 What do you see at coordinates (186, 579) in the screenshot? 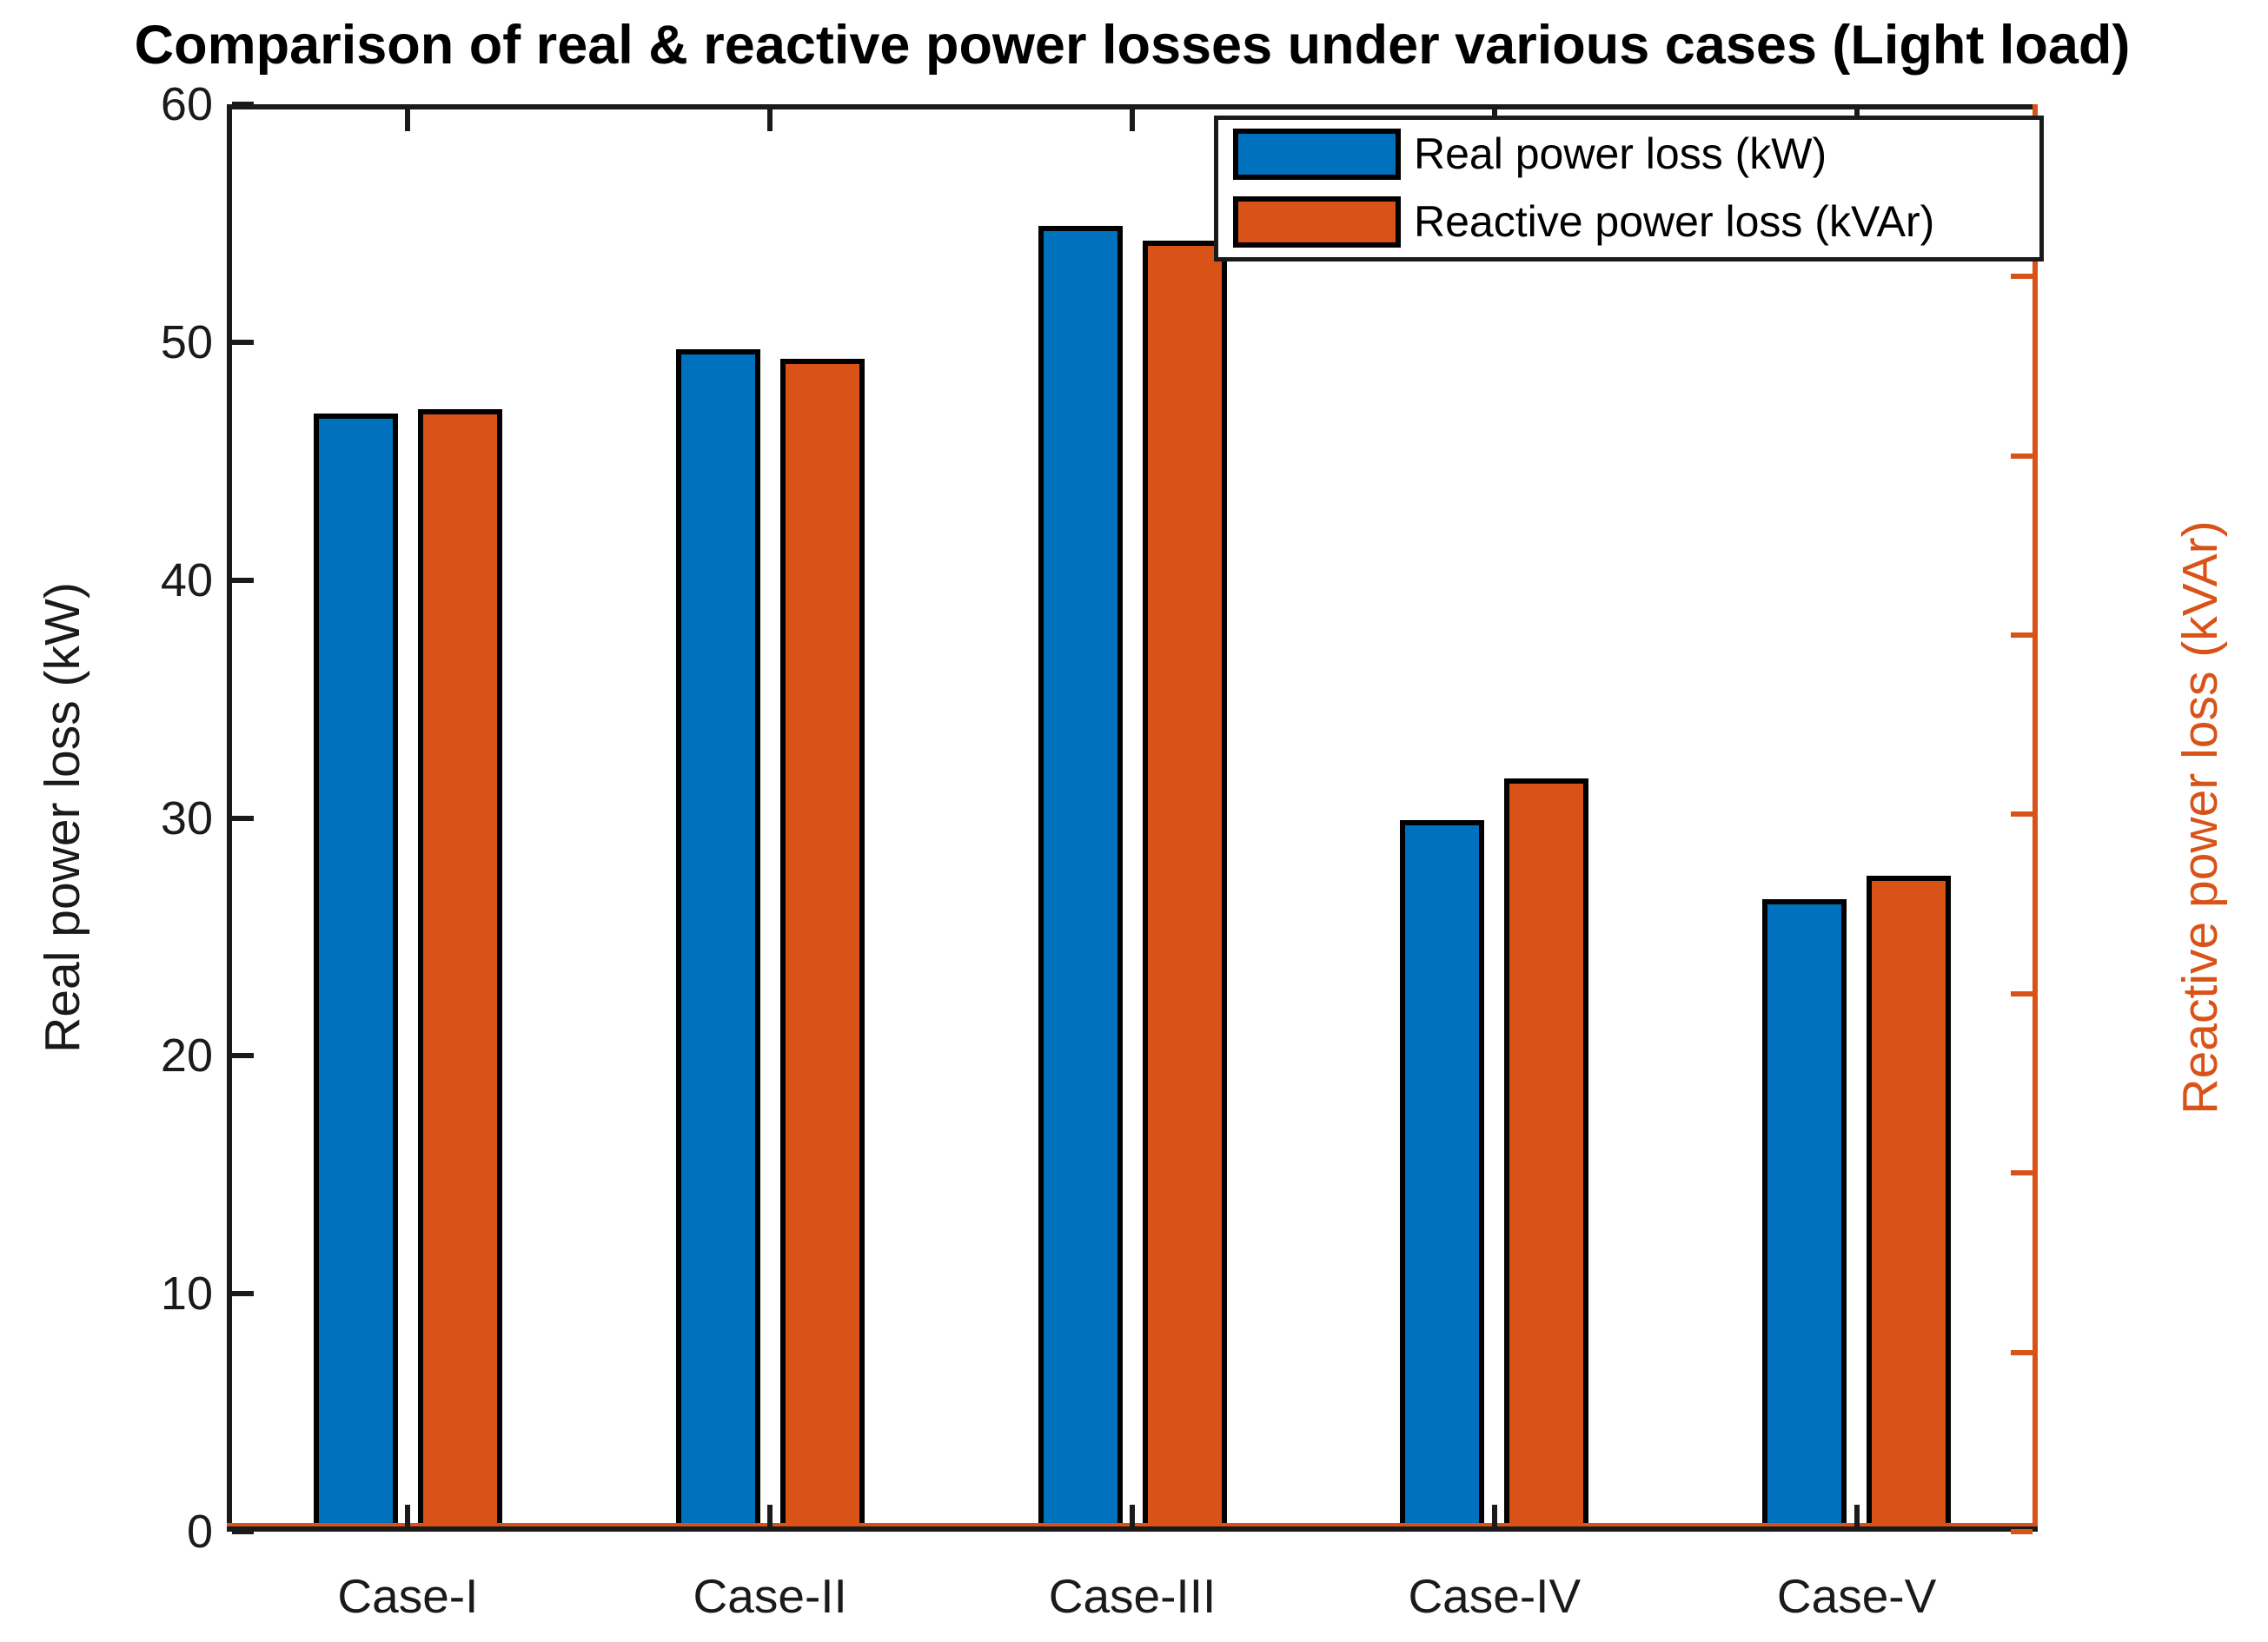
I see `left-axis-tick-label: 40` at bounding box center [186, 579].